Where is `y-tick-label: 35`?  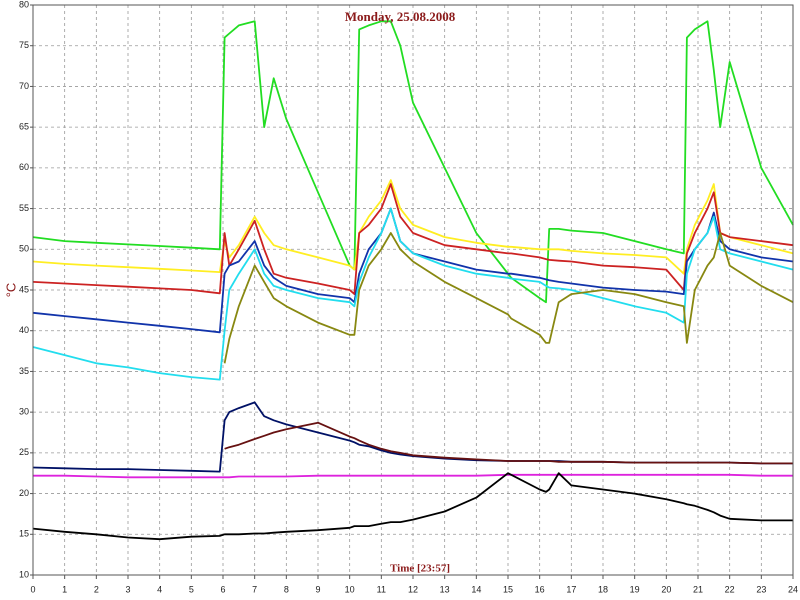
y-tick-label: 35 is located at coordinates (24, 371).